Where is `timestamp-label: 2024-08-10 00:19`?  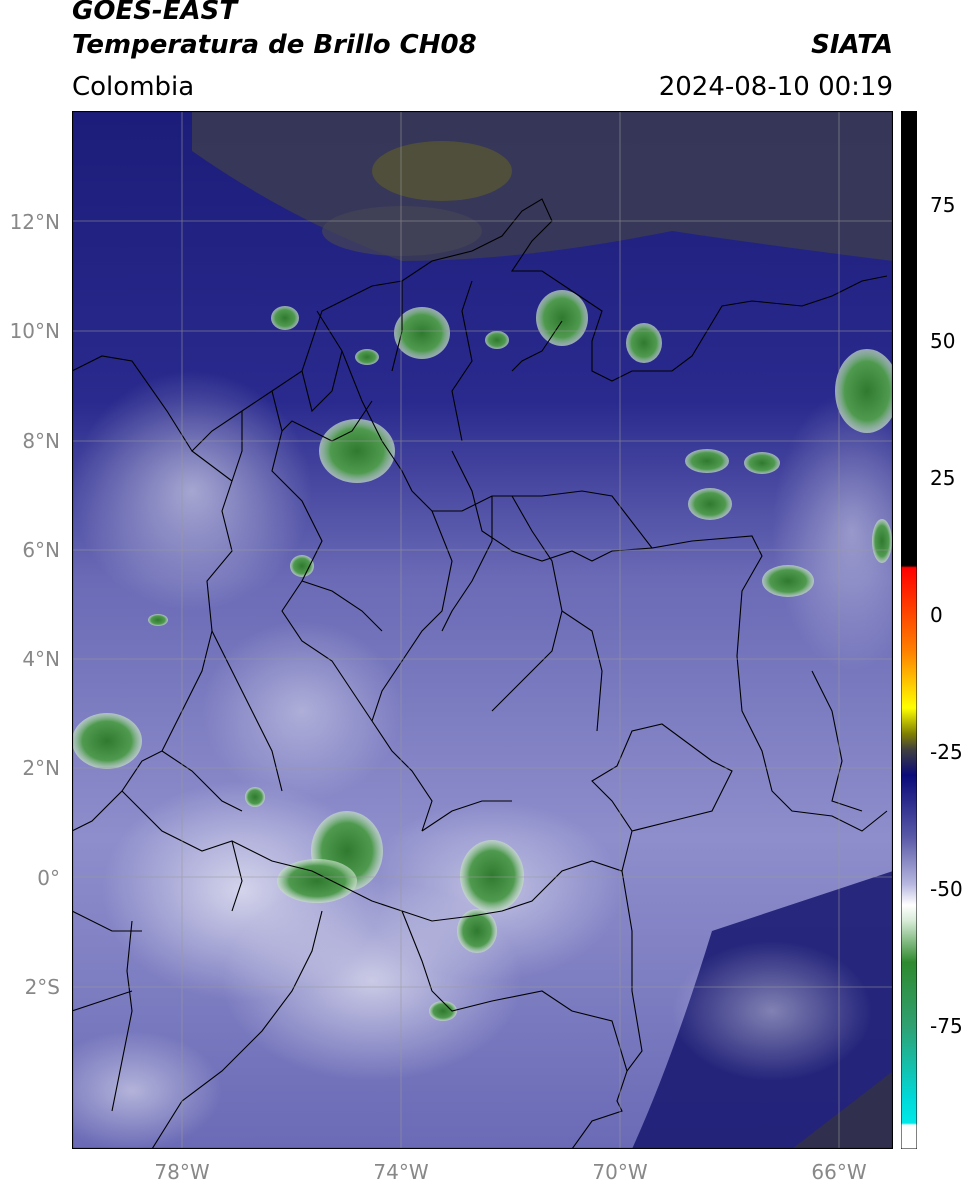 timestamp-label: 2024-08-10 00:19 is located at coordinates (775, 87).